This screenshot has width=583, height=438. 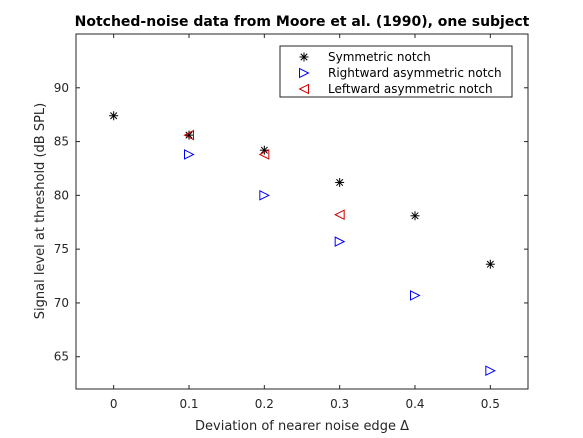 I want to click on x-axis-label: Deviation of nearer noise edge Δ, so click(x=302, y=426).